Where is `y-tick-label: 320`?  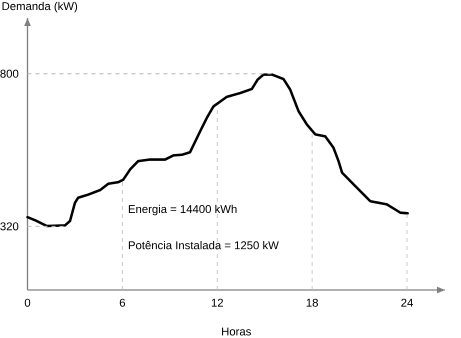
y-tick-label: 320 is located at coordinates (9, 226).